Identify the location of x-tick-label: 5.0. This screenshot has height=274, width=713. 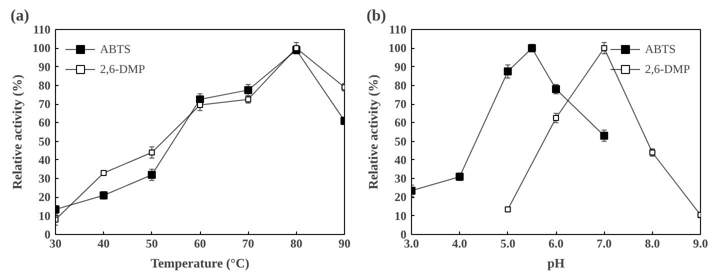
(508, 243).